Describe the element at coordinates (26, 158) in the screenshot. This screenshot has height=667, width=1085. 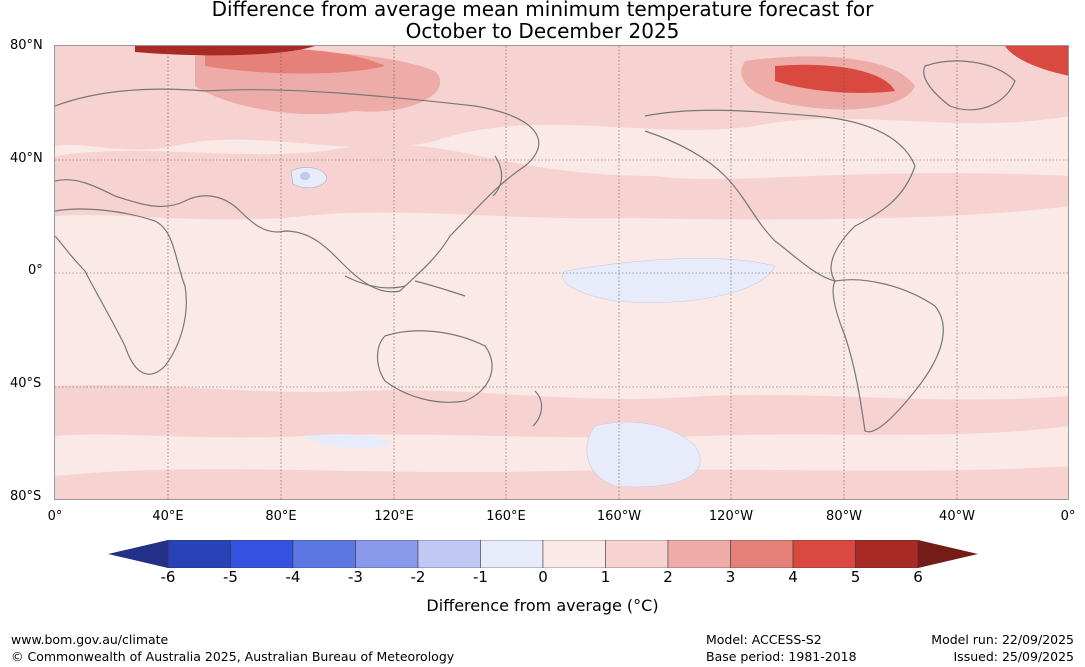
I see `lat-label-40n: 40°N` at that location.